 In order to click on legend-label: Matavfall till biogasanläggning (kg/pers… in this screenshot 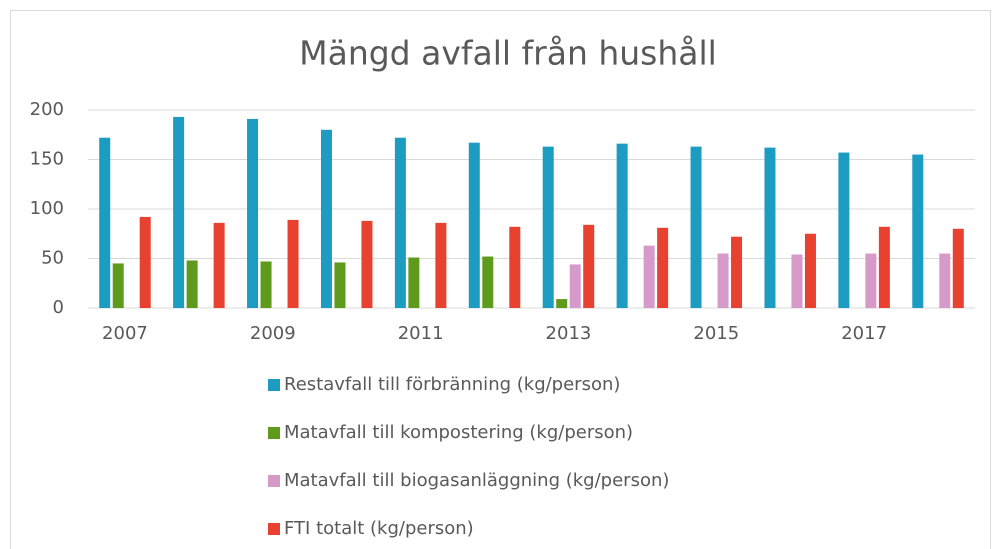, I will do `click(476, 480)`.